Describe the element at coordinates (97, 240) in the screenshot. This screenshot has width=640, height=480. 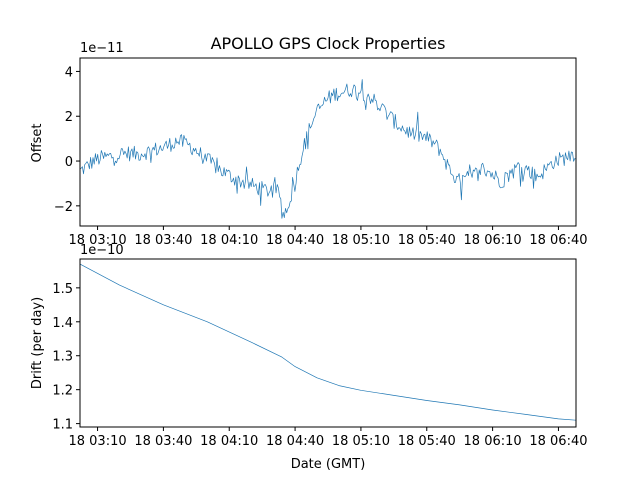
I see `offset-x-tick-label: 18 03:10` at that location.